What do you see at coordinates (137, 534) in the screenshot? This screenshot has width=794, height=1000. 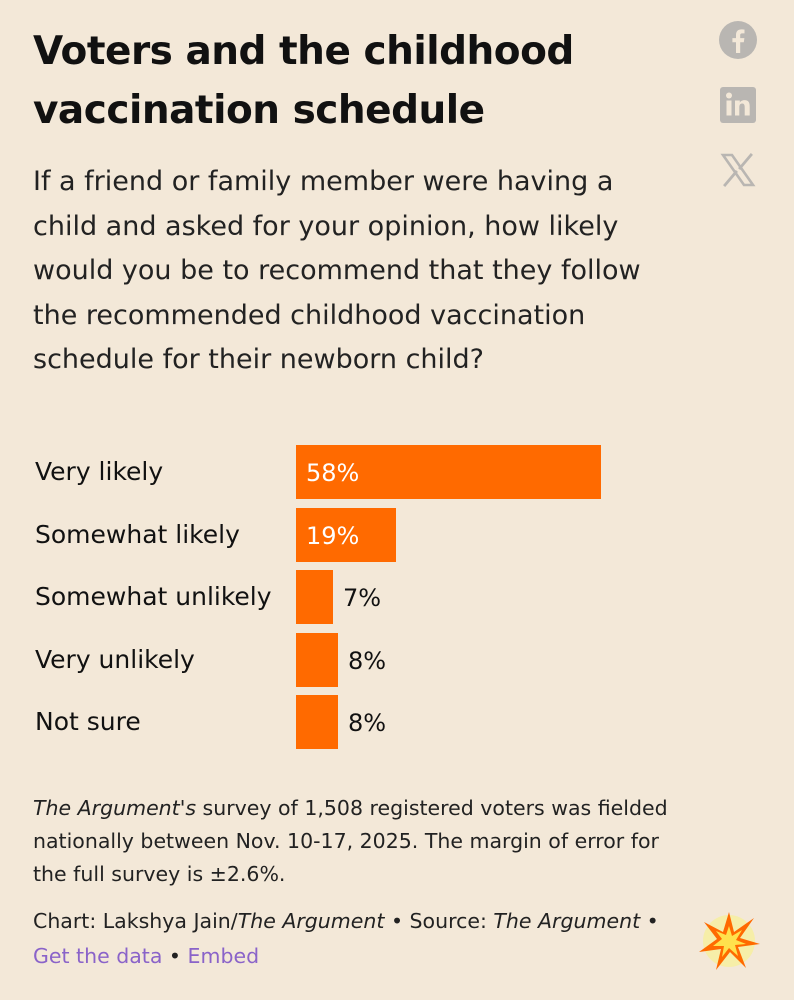 I see `category-label: Somewhat likely` at bounding box center [137, 534].